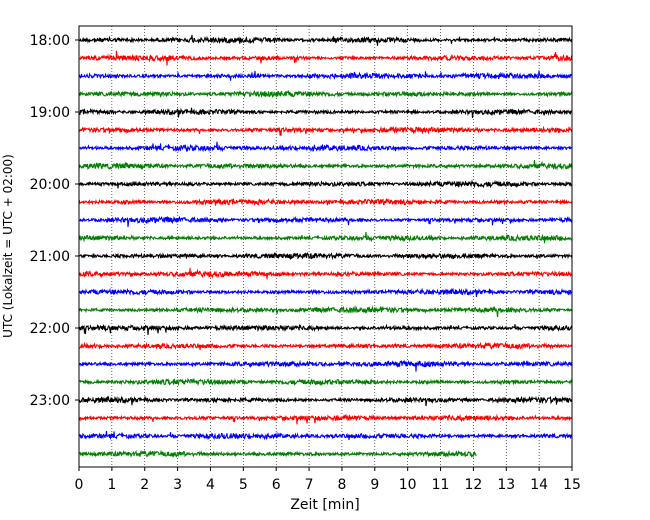 The height and width of the screenshot is (520, 650). Describe the element at coordinates (506, 485) in the screenshot. I see `x-tick-label: 13` at that location.